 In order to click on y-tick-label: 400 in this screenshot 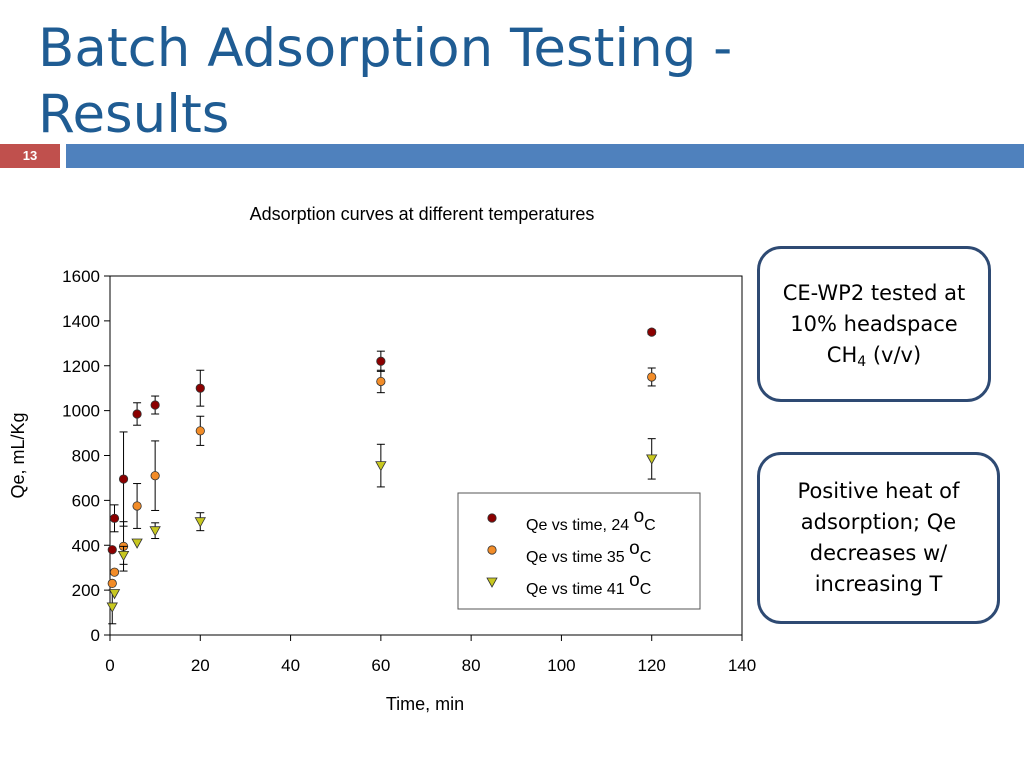, I will do `click(86, 545)`.